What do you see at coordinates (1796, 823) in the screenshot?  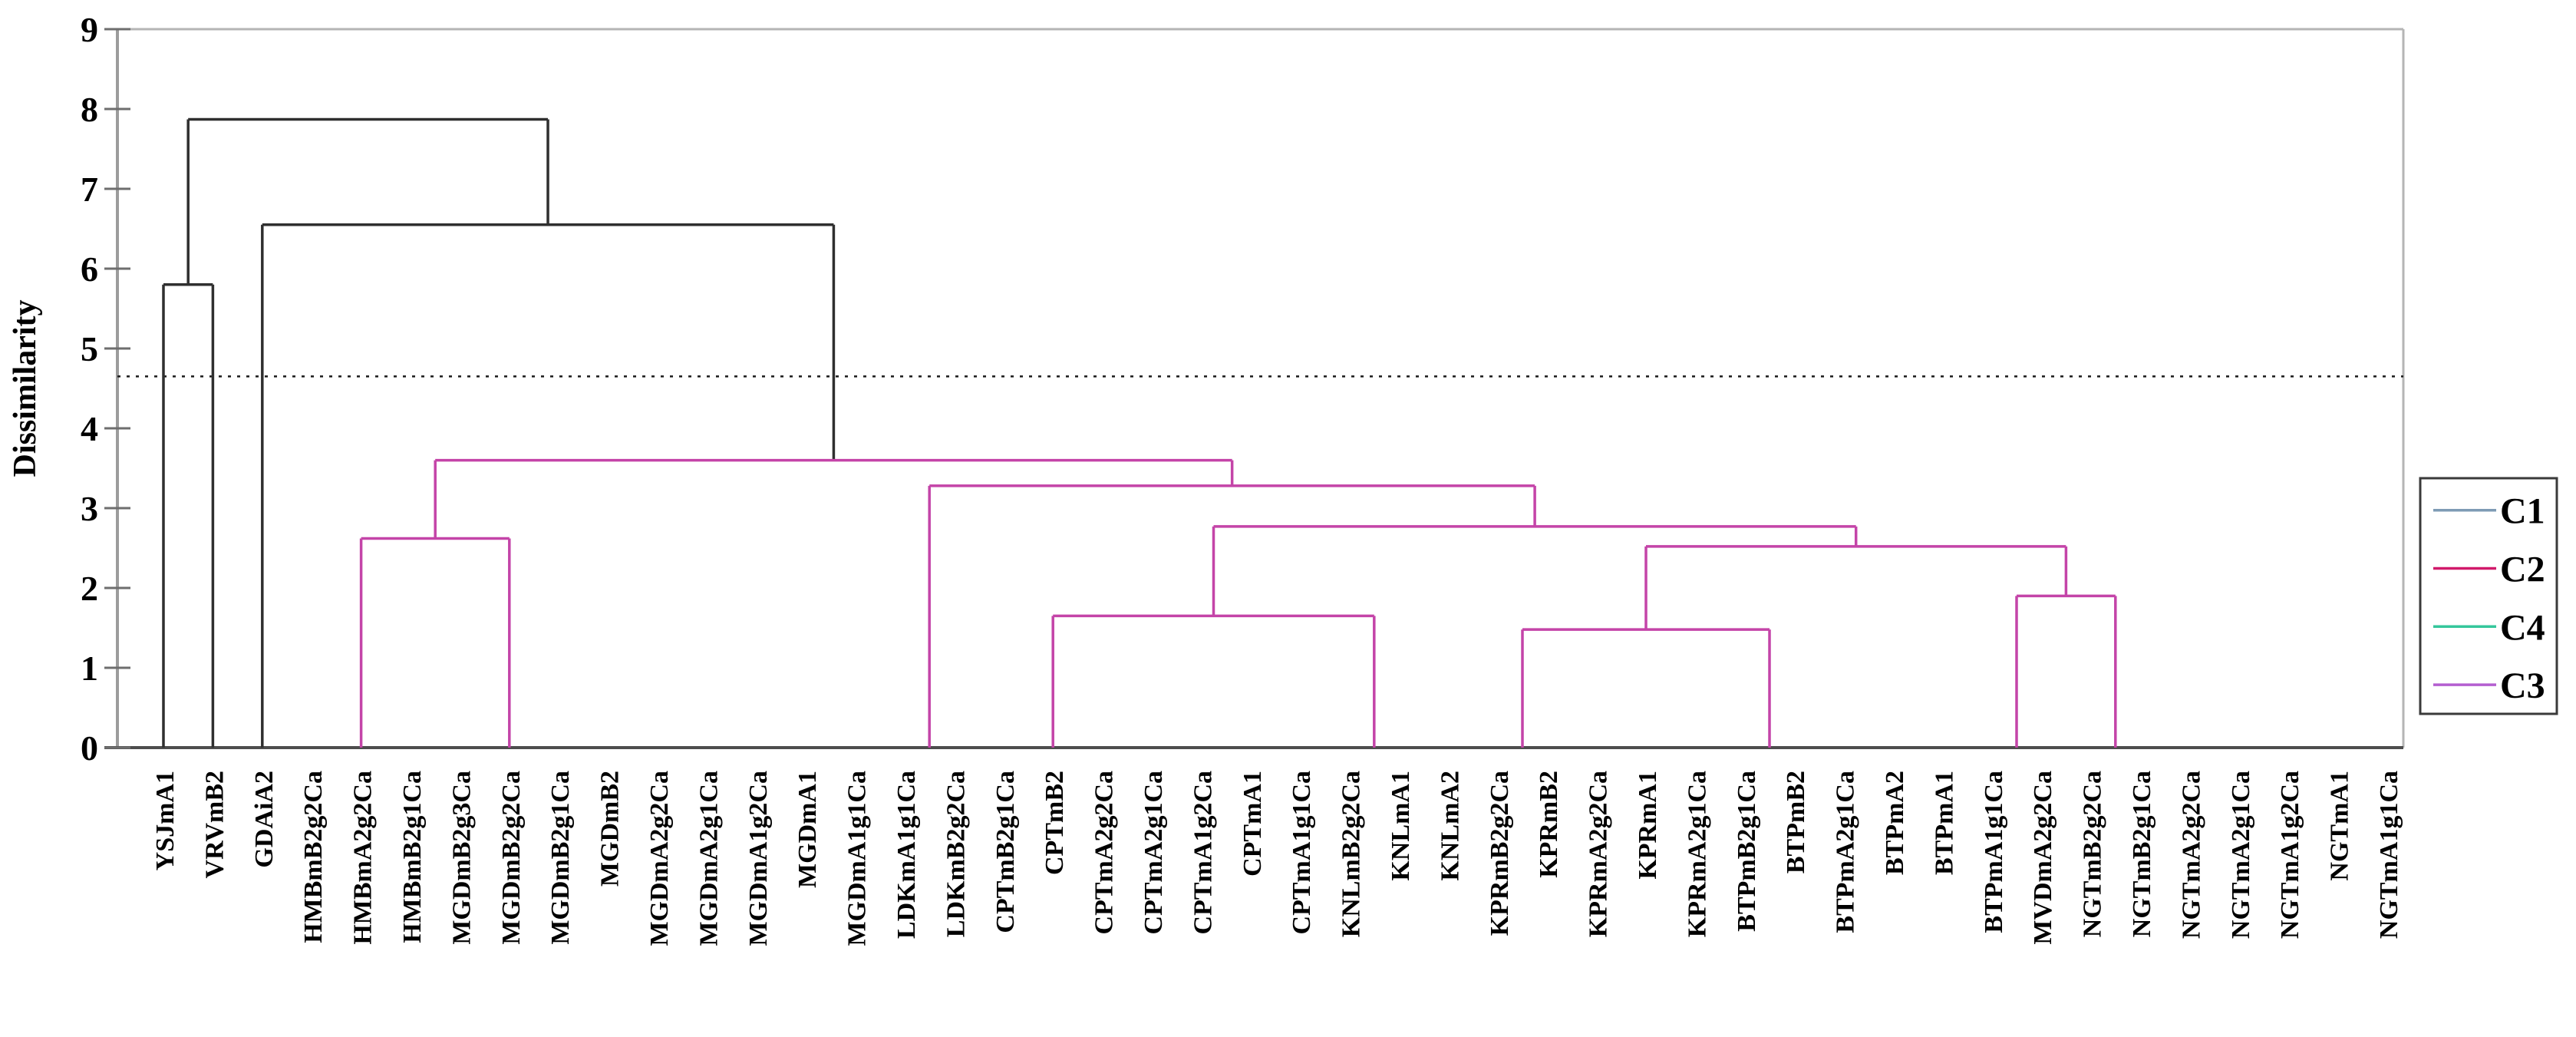 I see `x-axis-label: BTPmB2` at bounding box center [1796, 823].